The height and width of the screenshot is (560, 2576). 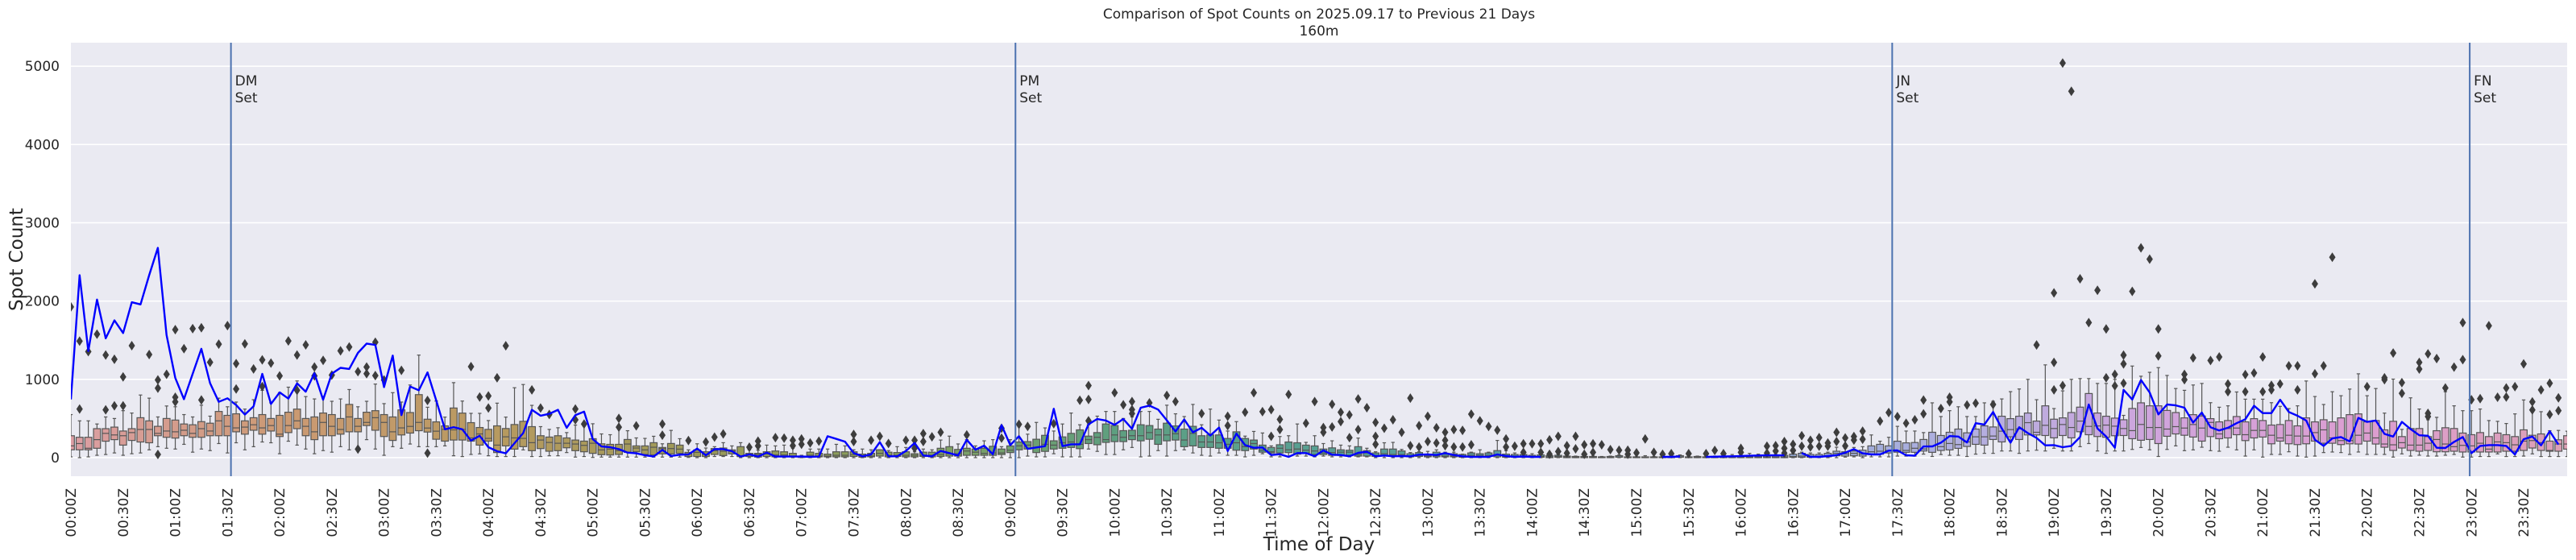 I want to click on x-tick-label: 02:00Z, so click(x=280, y=512).